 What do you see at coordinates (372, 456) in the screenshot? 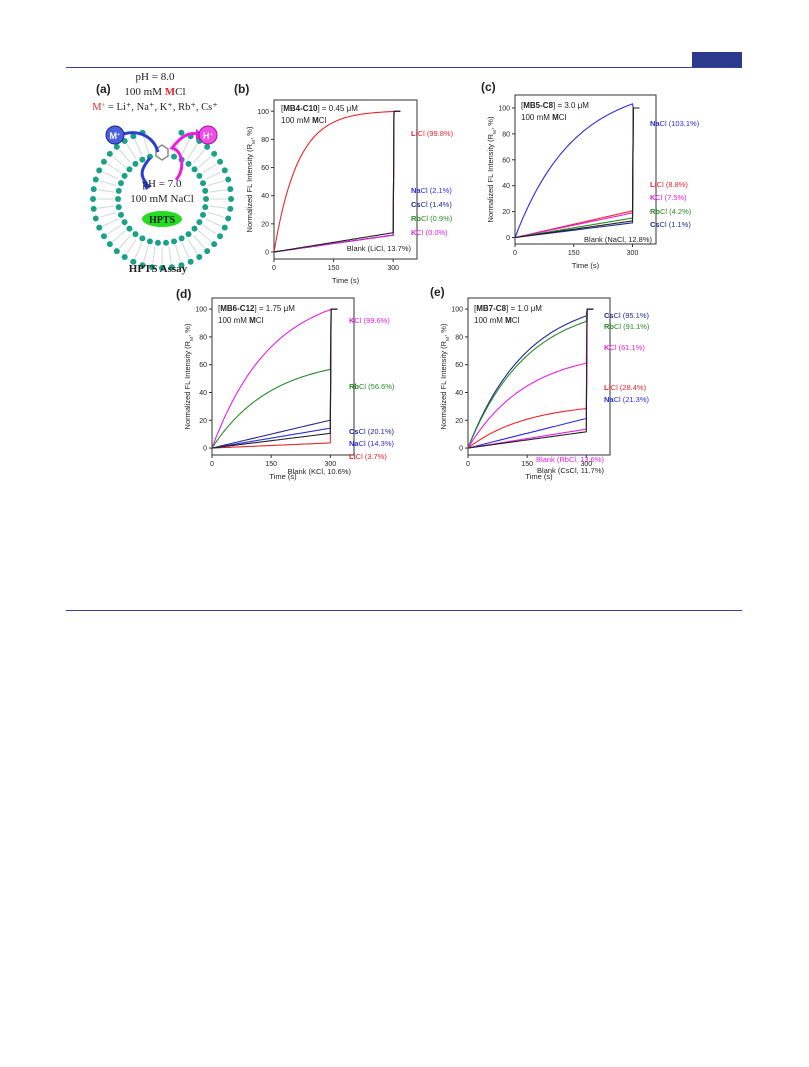
I see `legend-label-li-part: Cl (3.7%)` at bounding box center [372, 456].